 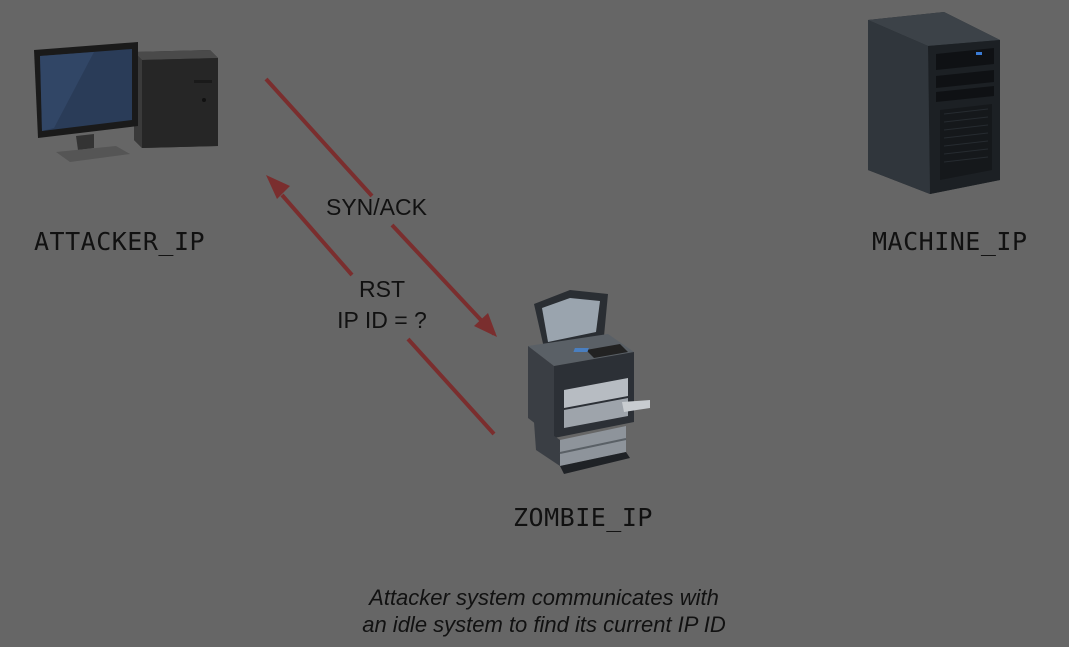 What do you see at coordinates (950, 241) in the screenshot?
I see `machine-ip-label: MACHINE_IP` at bounding box center [950, 241].